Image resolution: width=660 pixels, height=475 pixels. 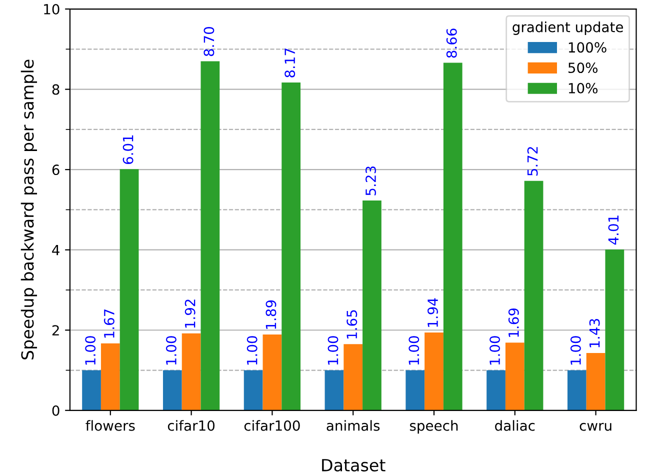 I want to click on data-label: 4.01, so click(x=613, y=230).